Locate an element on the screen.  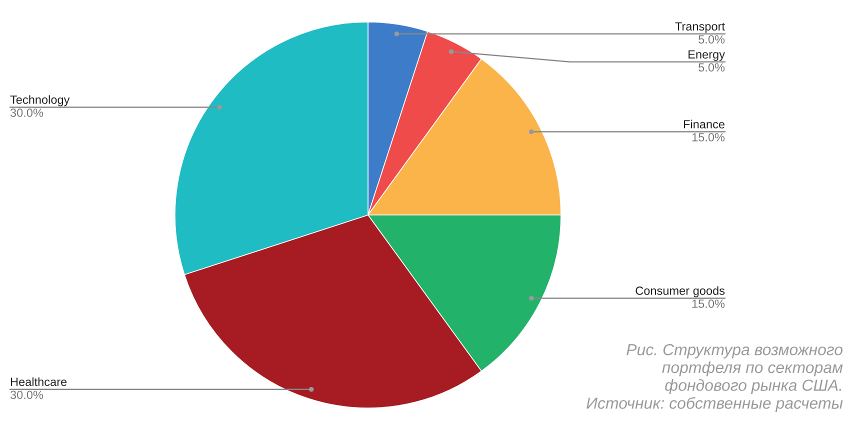
slice-label: Healthcare is located at coordinates (38, 381).